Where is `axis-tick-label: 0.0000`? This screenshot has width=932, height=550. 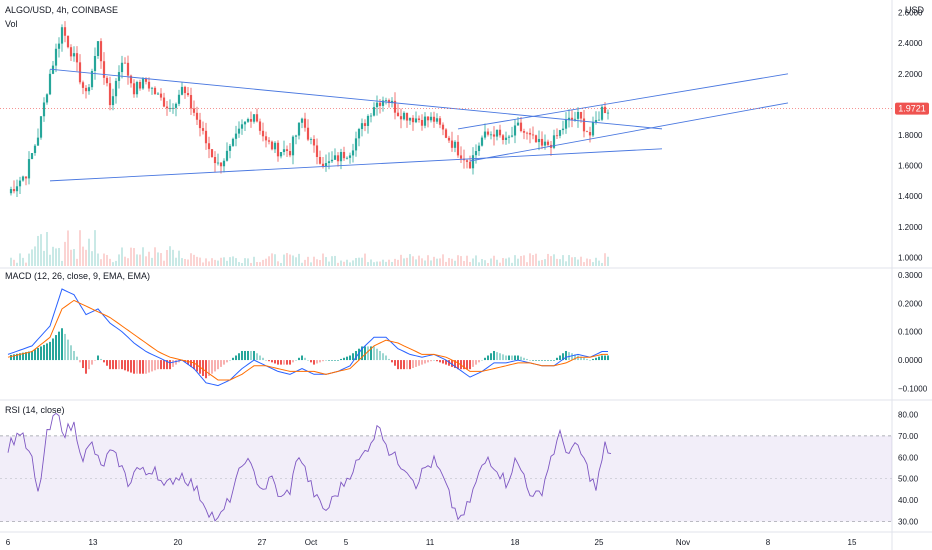 axis-tick-label: 0.0000 is located at coordinates (910, 360).